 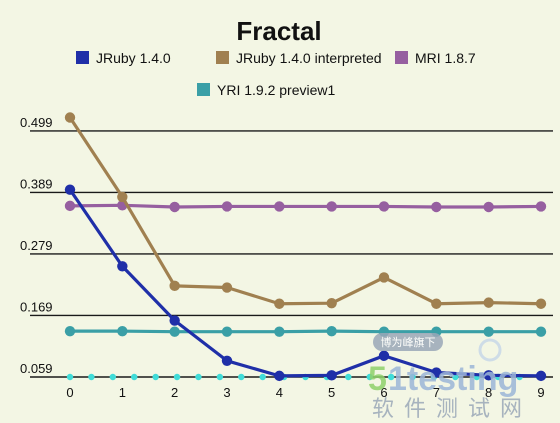 What do you see at coordinates (540, 392) in the screenshot?
I see `x-tick-label: 9` at bounding box center [540, 392].